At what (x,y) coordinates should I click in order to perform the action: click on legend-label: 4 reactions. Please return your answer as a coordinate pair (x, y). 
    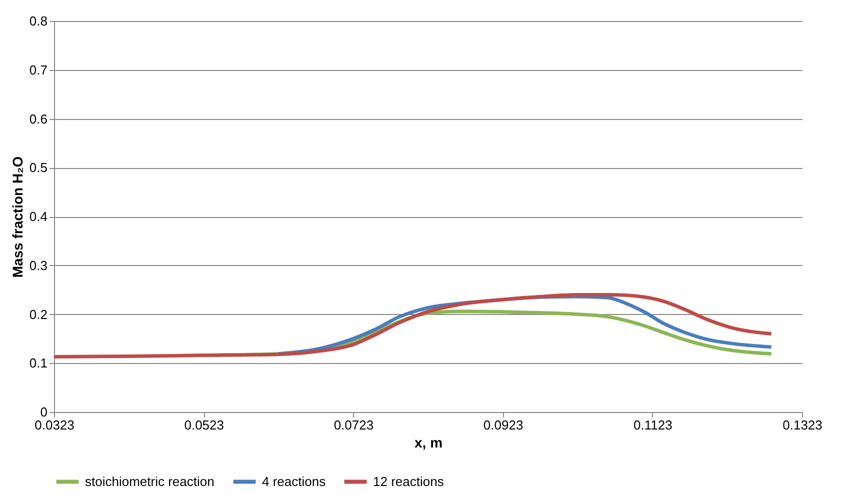
    Looking at the image, I should click on (294, 481).